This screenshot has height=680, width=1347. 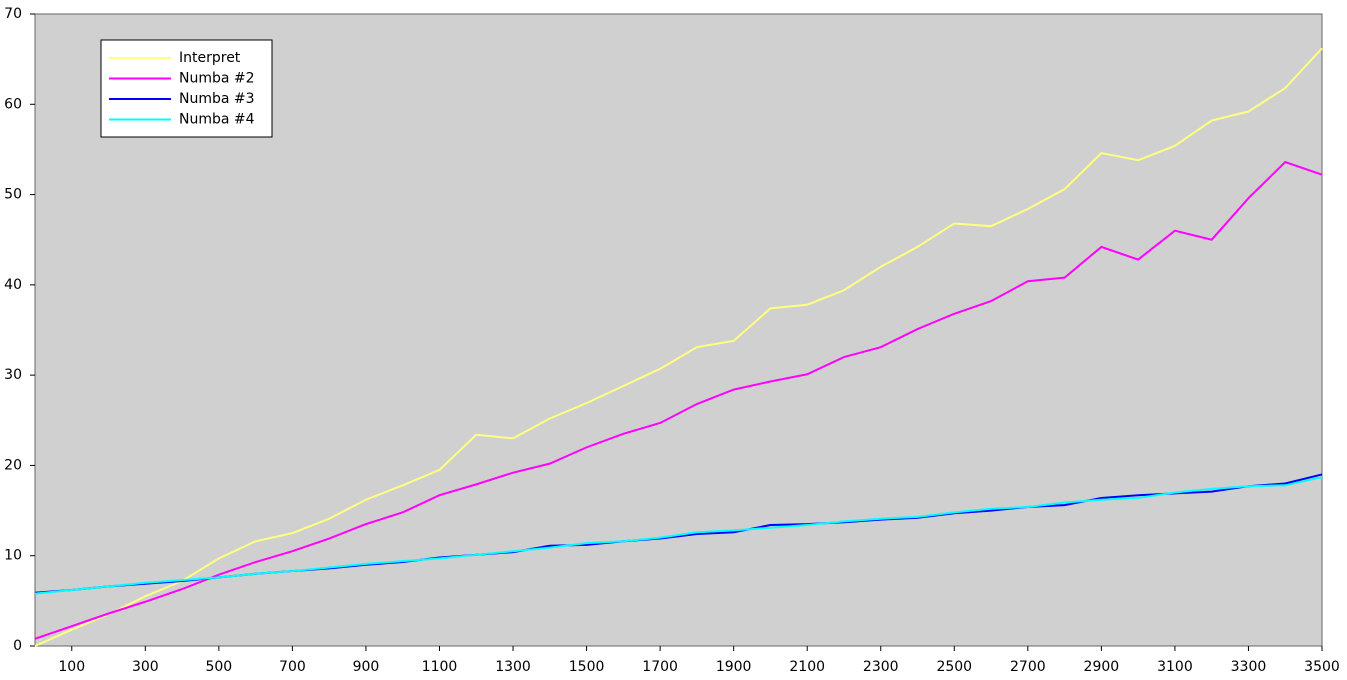 I want to click on legend-box, so click(x=186, y=88).